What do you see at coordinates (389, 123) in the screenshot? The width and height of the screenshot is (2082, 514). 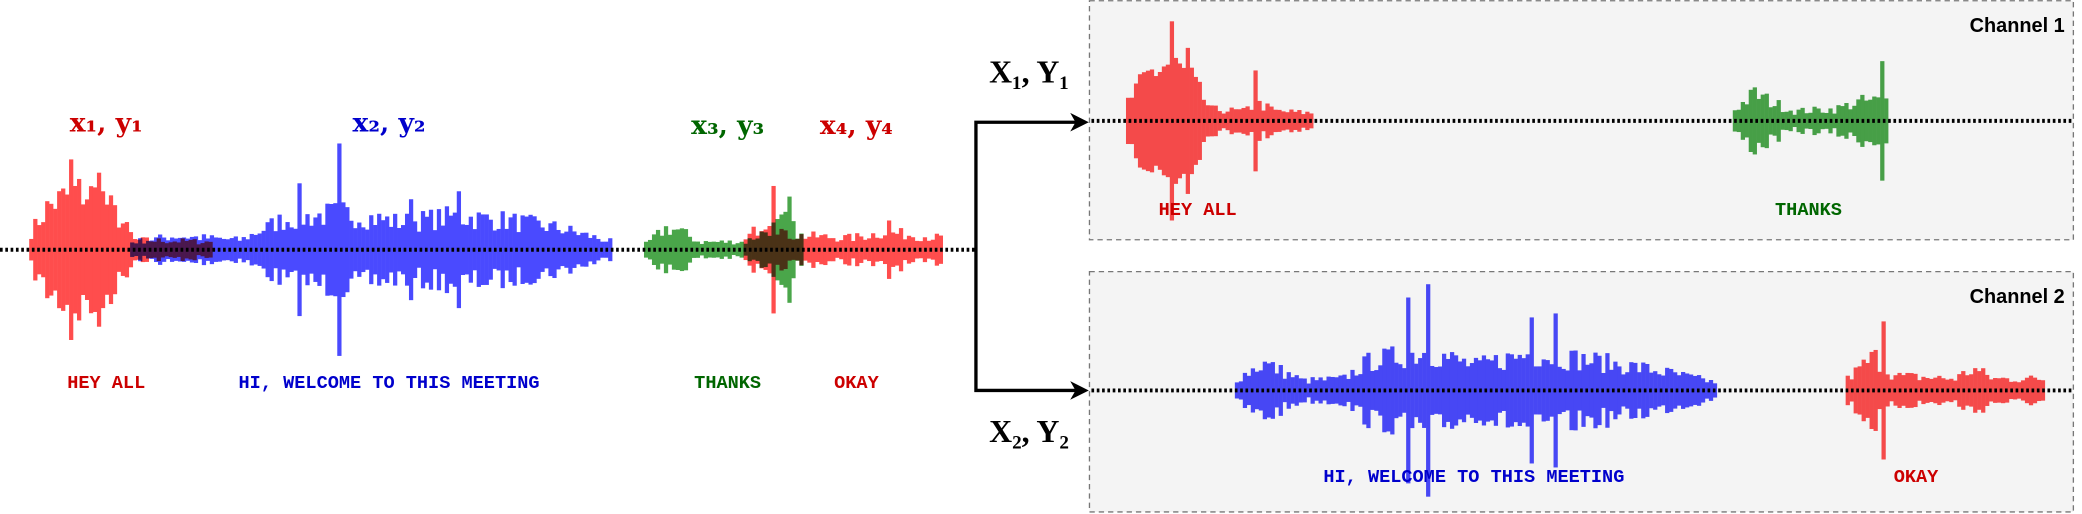 I see `segment-2-label: x₂, y₂` at bounding box center [389, 123].